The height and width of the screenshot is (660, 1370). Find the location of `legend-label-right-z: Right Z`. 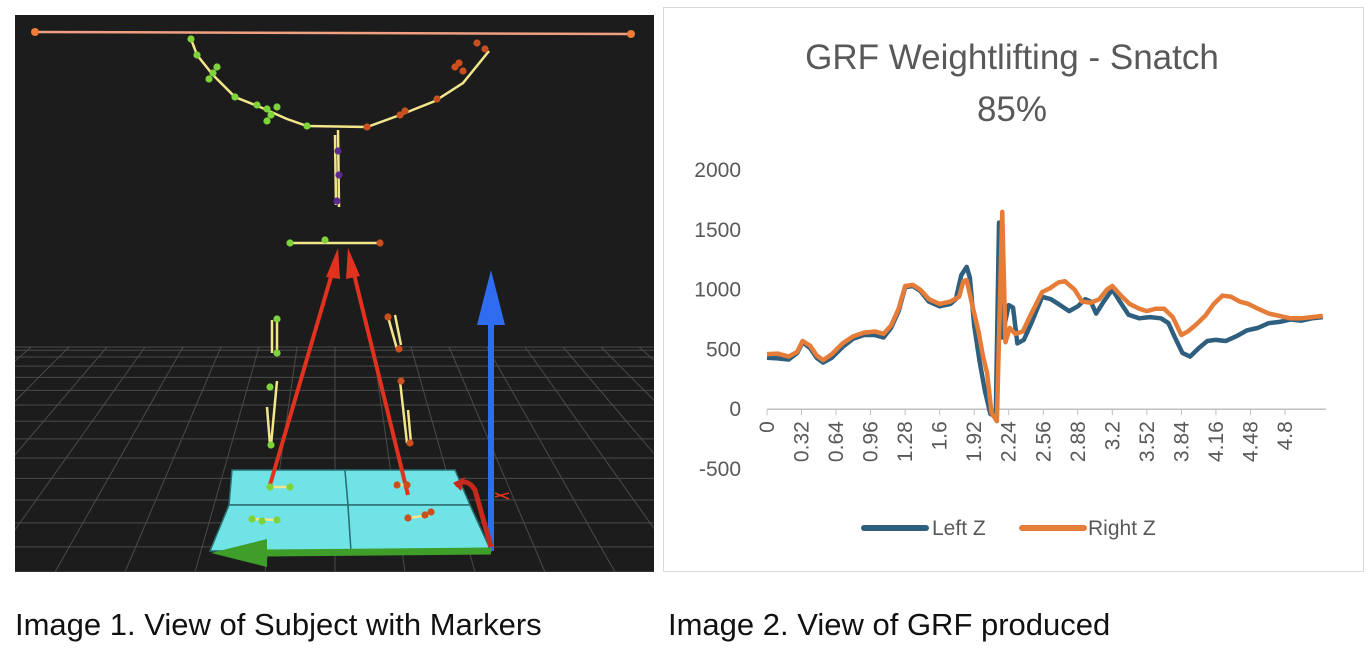

legend-label-right-z: Right Z is located at coordinates (1122, 528).